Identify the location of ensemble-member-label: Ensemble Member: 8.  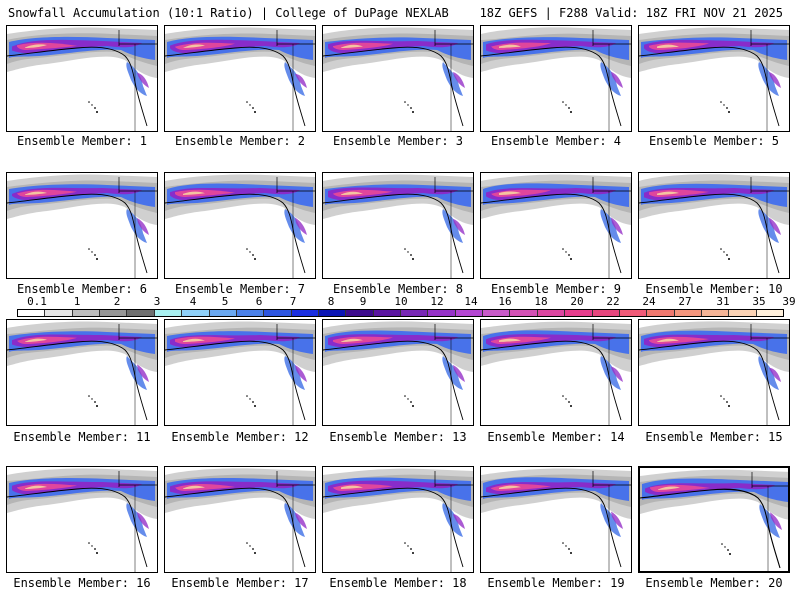
(398, 289).